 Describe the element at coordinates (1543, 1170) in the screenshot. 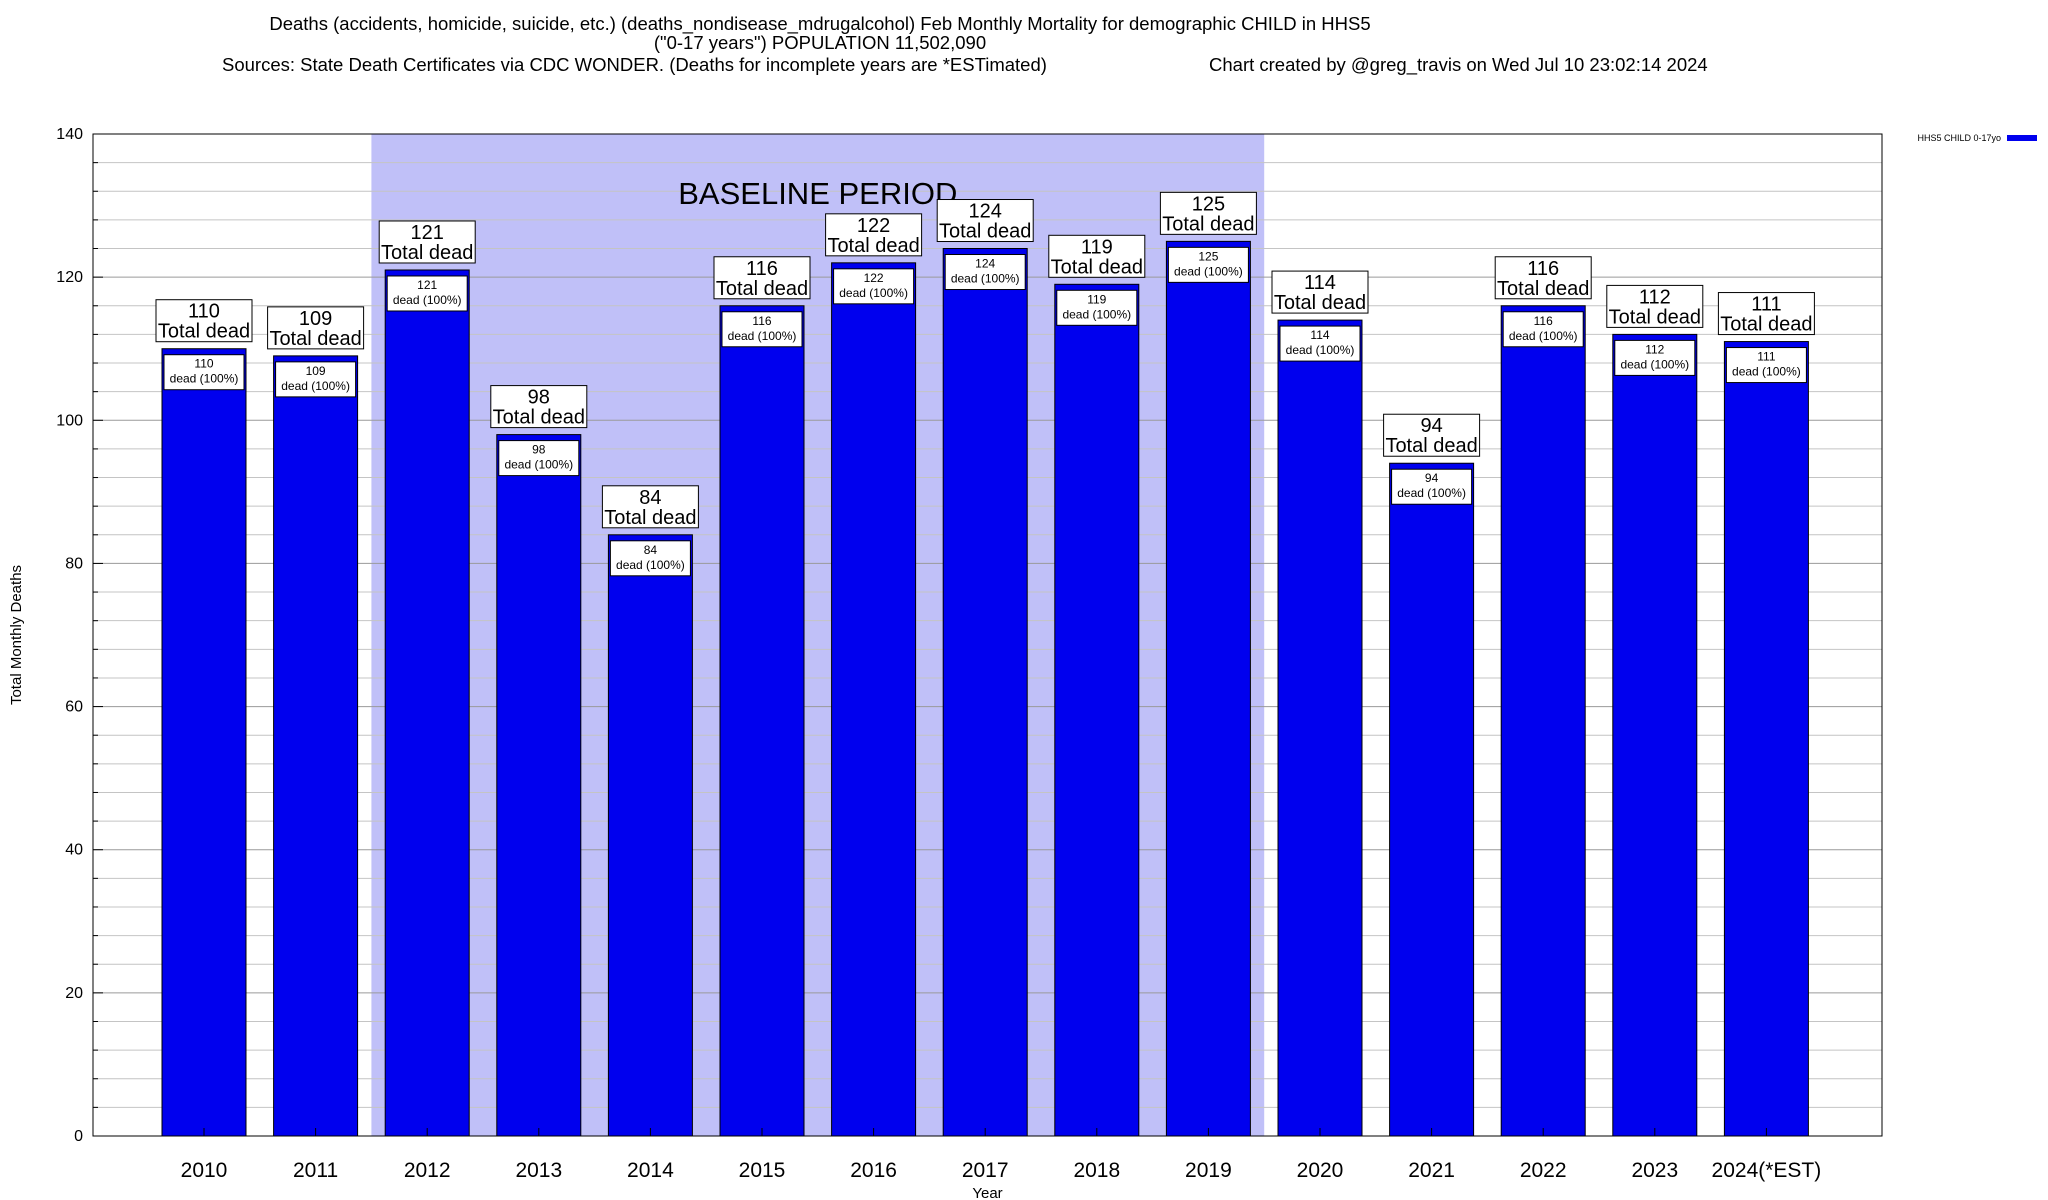

I see `x-tick-label: 2022` at that location.